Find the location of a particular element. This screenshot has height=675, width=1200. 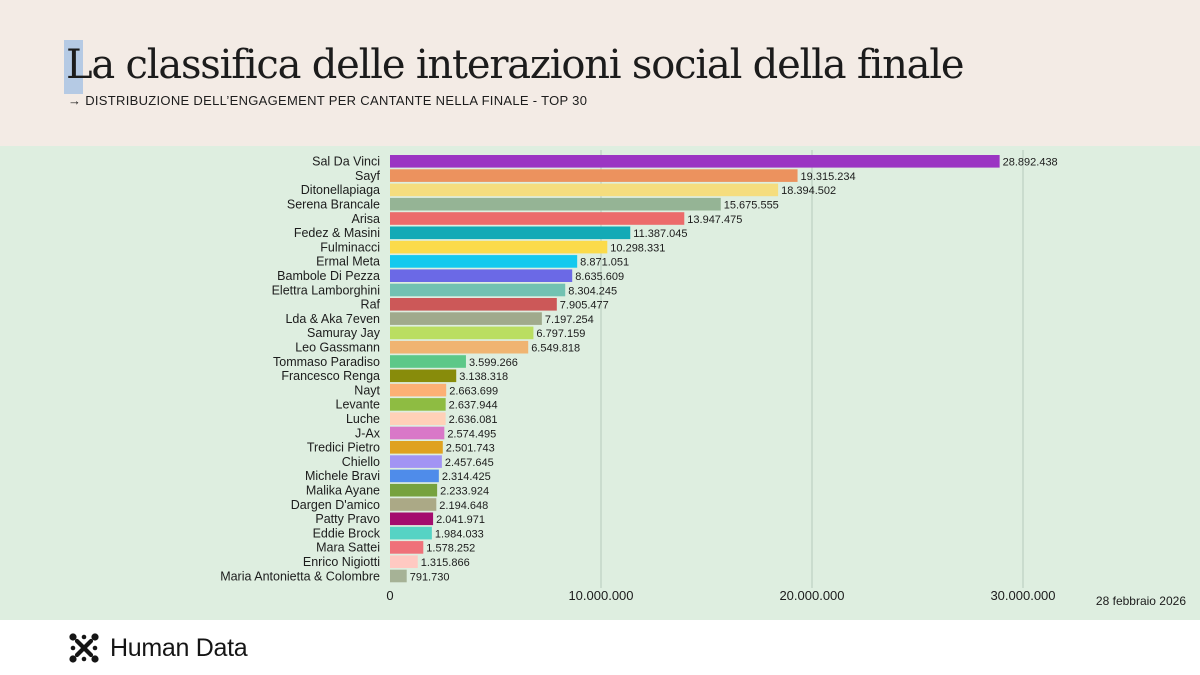

category-label: Chiello is located at coordinates (361, 462).